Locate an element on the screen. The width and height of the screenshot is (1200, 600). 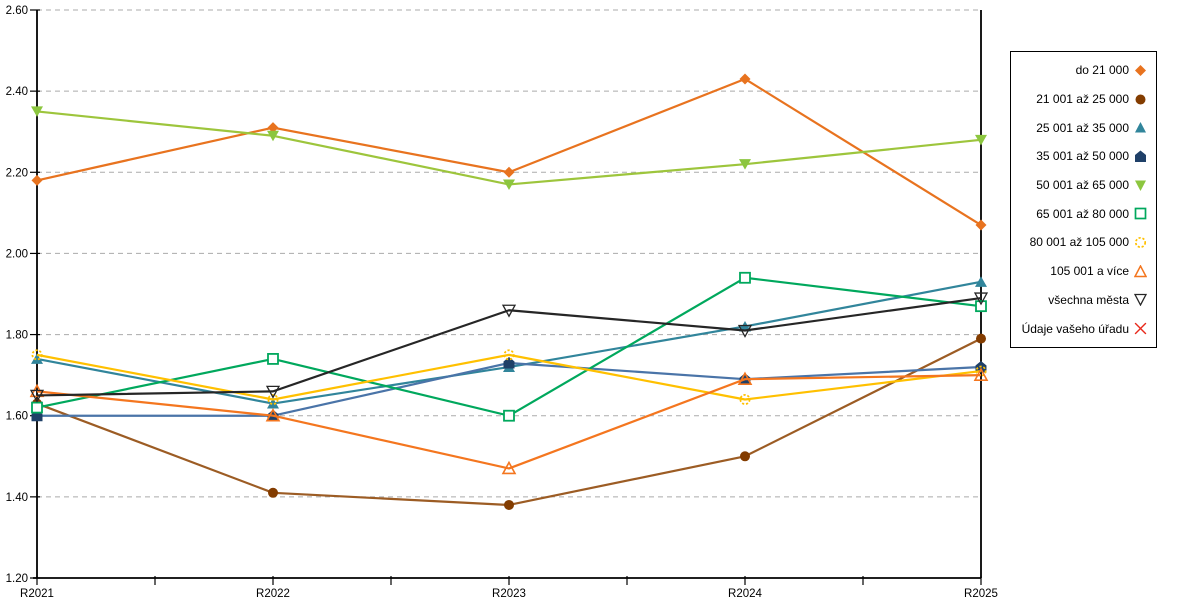
legend-label: 35 001 až 50 000 is located at coordinates (1082, 156).